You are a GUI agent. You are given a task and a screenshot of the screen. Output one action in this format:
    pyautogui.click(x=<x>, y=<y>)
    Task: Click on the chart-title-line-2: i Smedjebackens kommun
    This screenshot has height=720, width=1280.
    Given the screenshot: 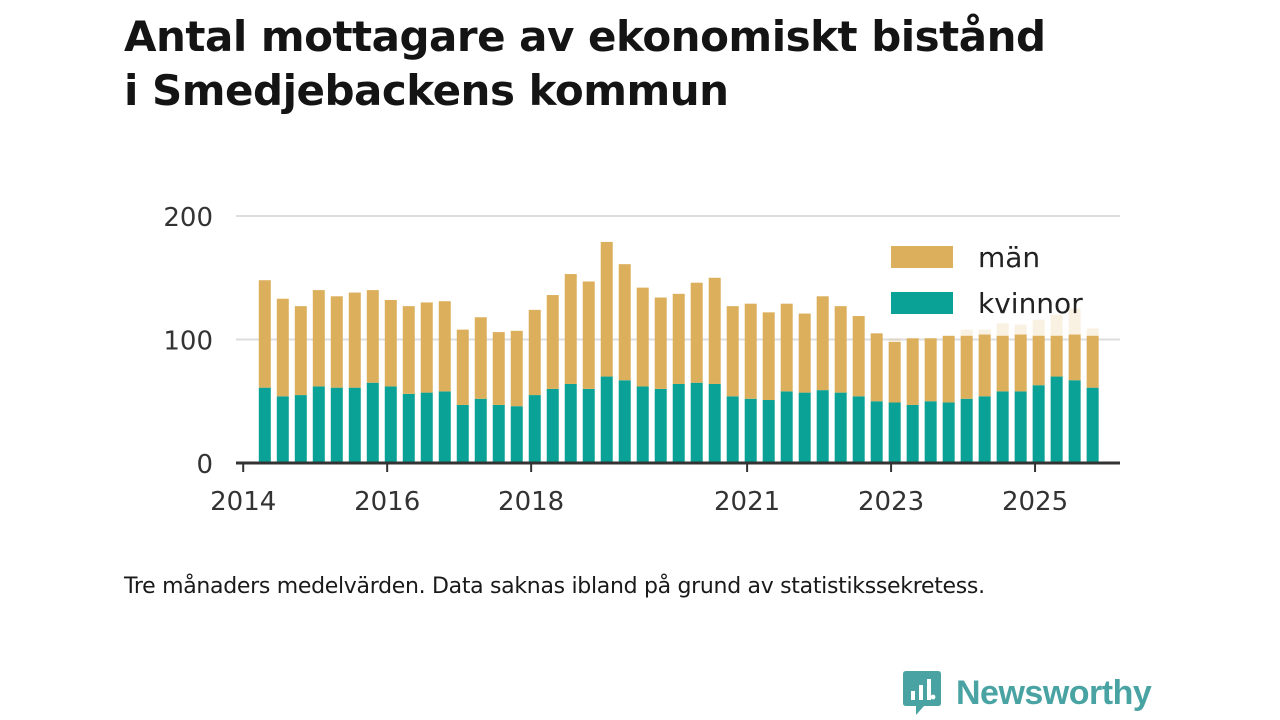 What is the action you would take?
    pyautogui.click(x=426, y=90)
    